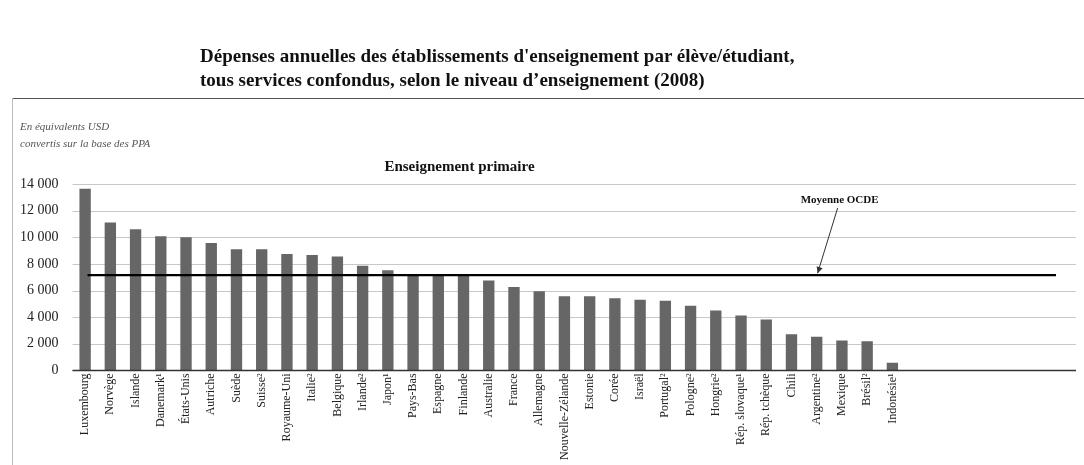  Describe the element at coordinates (85, 135) in the screenshot. I see `y-axis-title: En équivalents USD convertis sur la base des PPA` at that location.